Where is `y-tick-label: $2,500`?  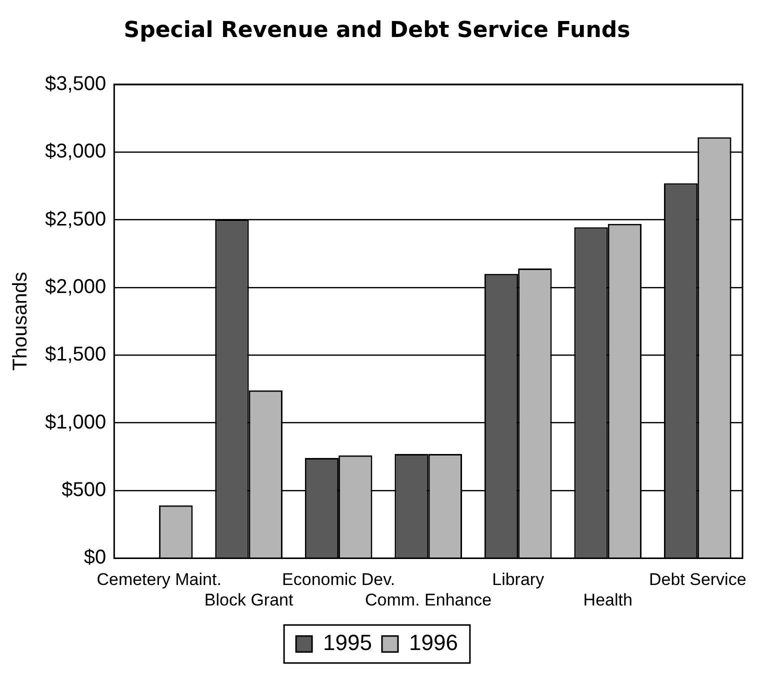 y-tick-label: $2,500 is located at coordinates (75, 219).